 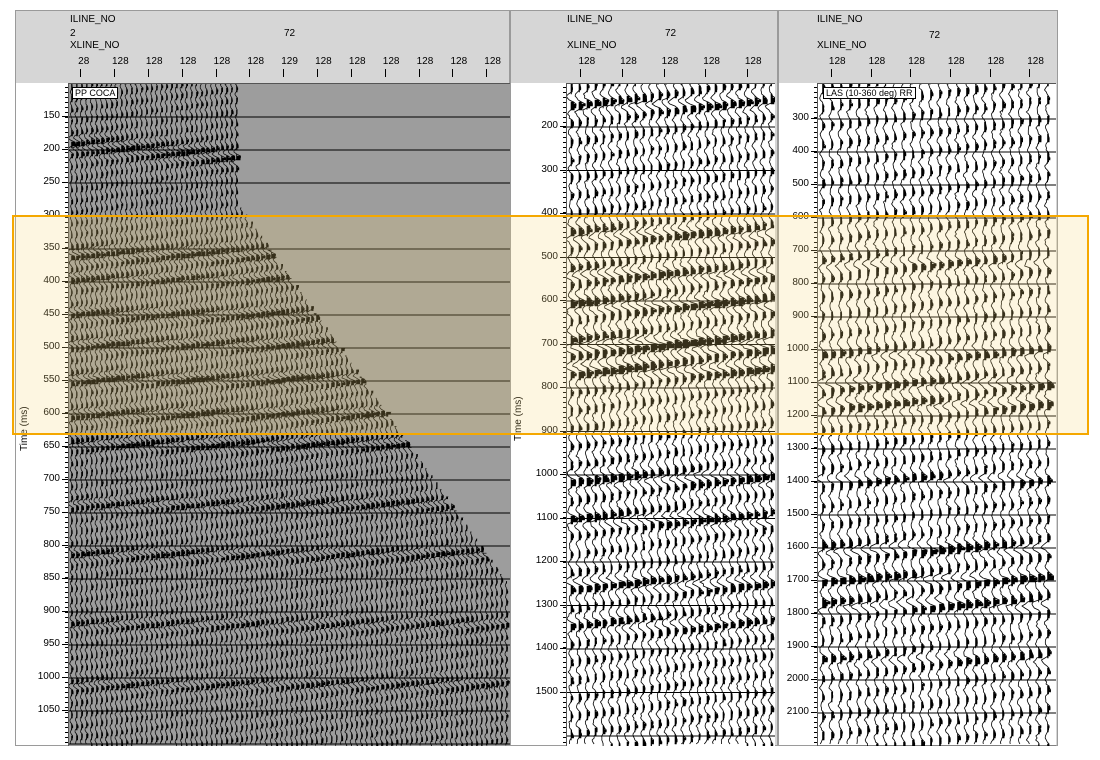 I want to click on time-tick-label: 700, so click(x=800, y=249).